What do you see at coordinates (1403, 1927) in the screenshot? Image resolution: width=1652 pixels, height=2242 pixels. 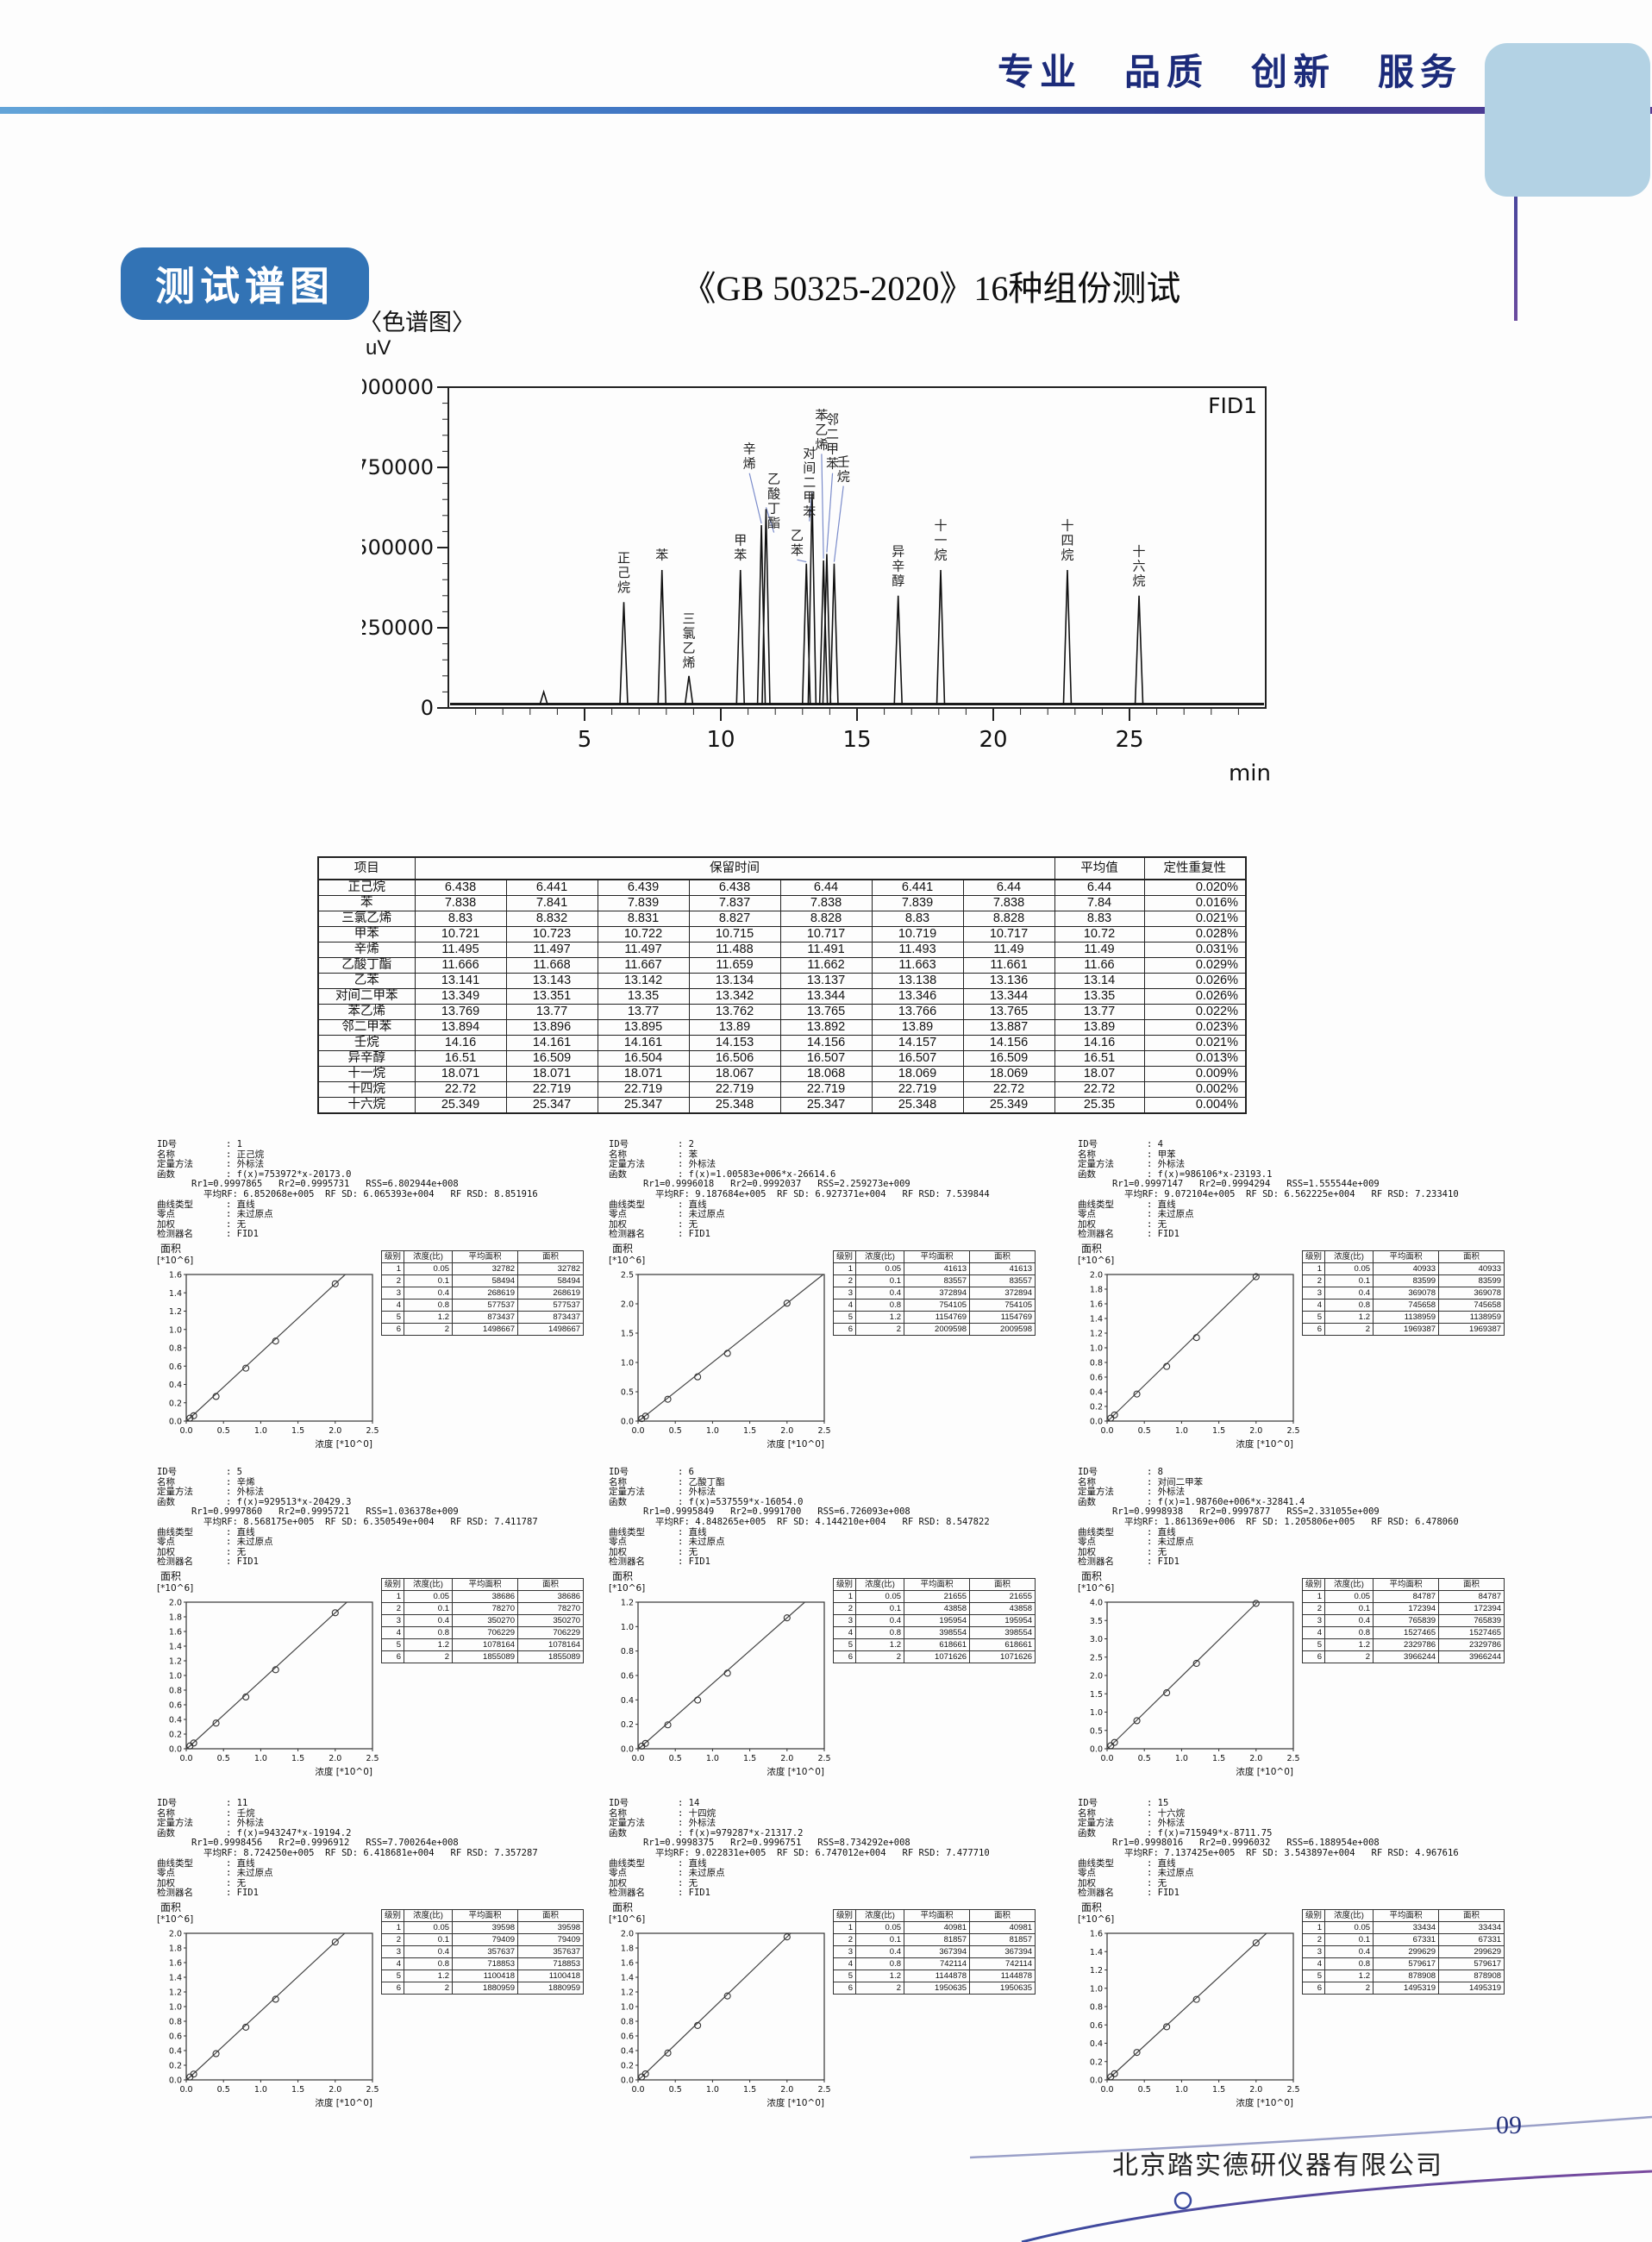 I see `table-row: 1 0.05 33434 33434` at bounding box center [1403, 1927].